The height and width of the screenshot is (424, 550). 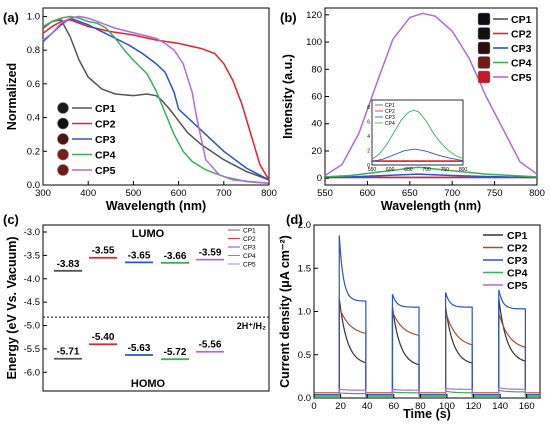 What do you see at coordinates (445, 170) in the screenshot?
I see `inset-x-tick-label: 750` at bounding box center [445, 170].